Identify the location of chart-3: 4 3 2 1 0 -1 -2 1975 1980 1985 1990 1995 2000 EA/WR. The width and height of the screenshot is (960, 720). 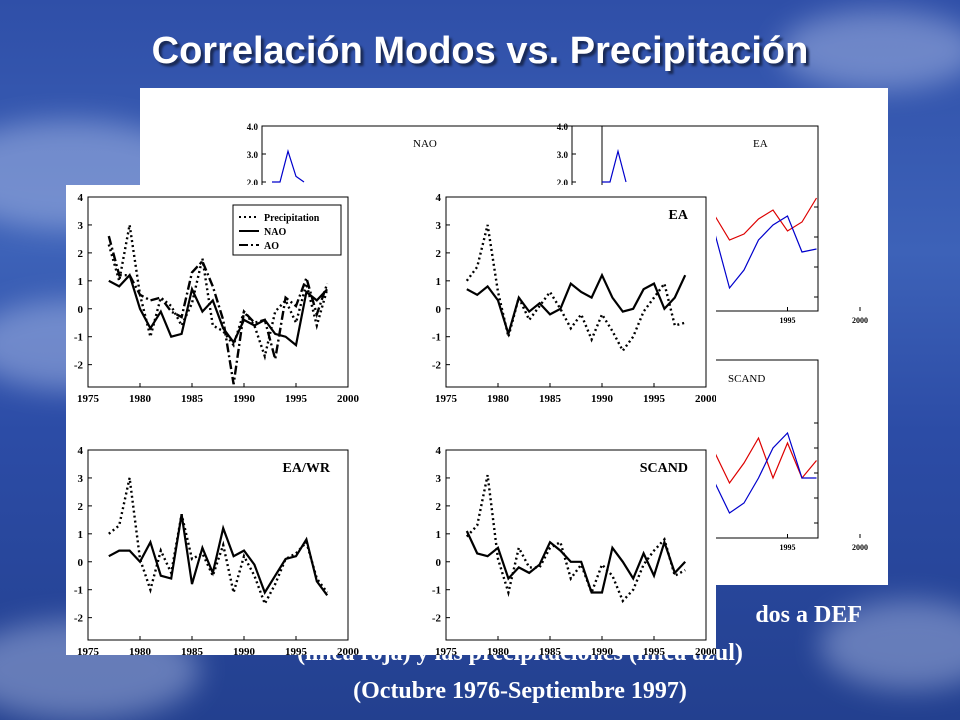
(217, 551).